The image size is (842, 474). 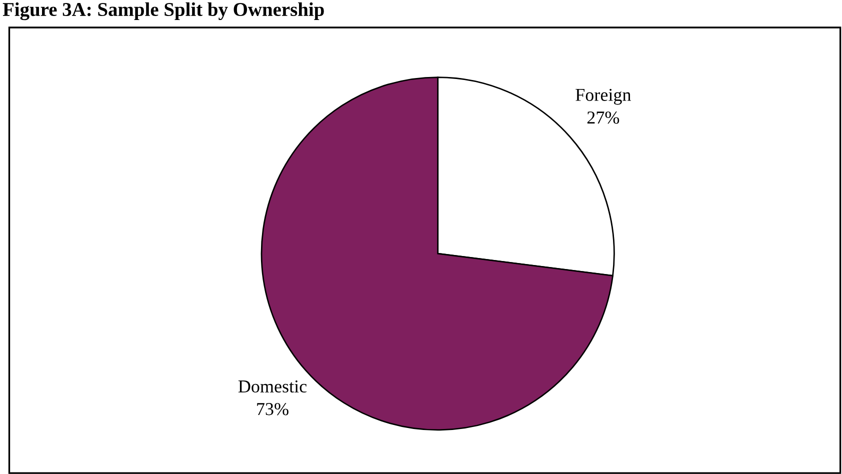 I want to click on slice-label: Domestic, so click(x=272, y=386).